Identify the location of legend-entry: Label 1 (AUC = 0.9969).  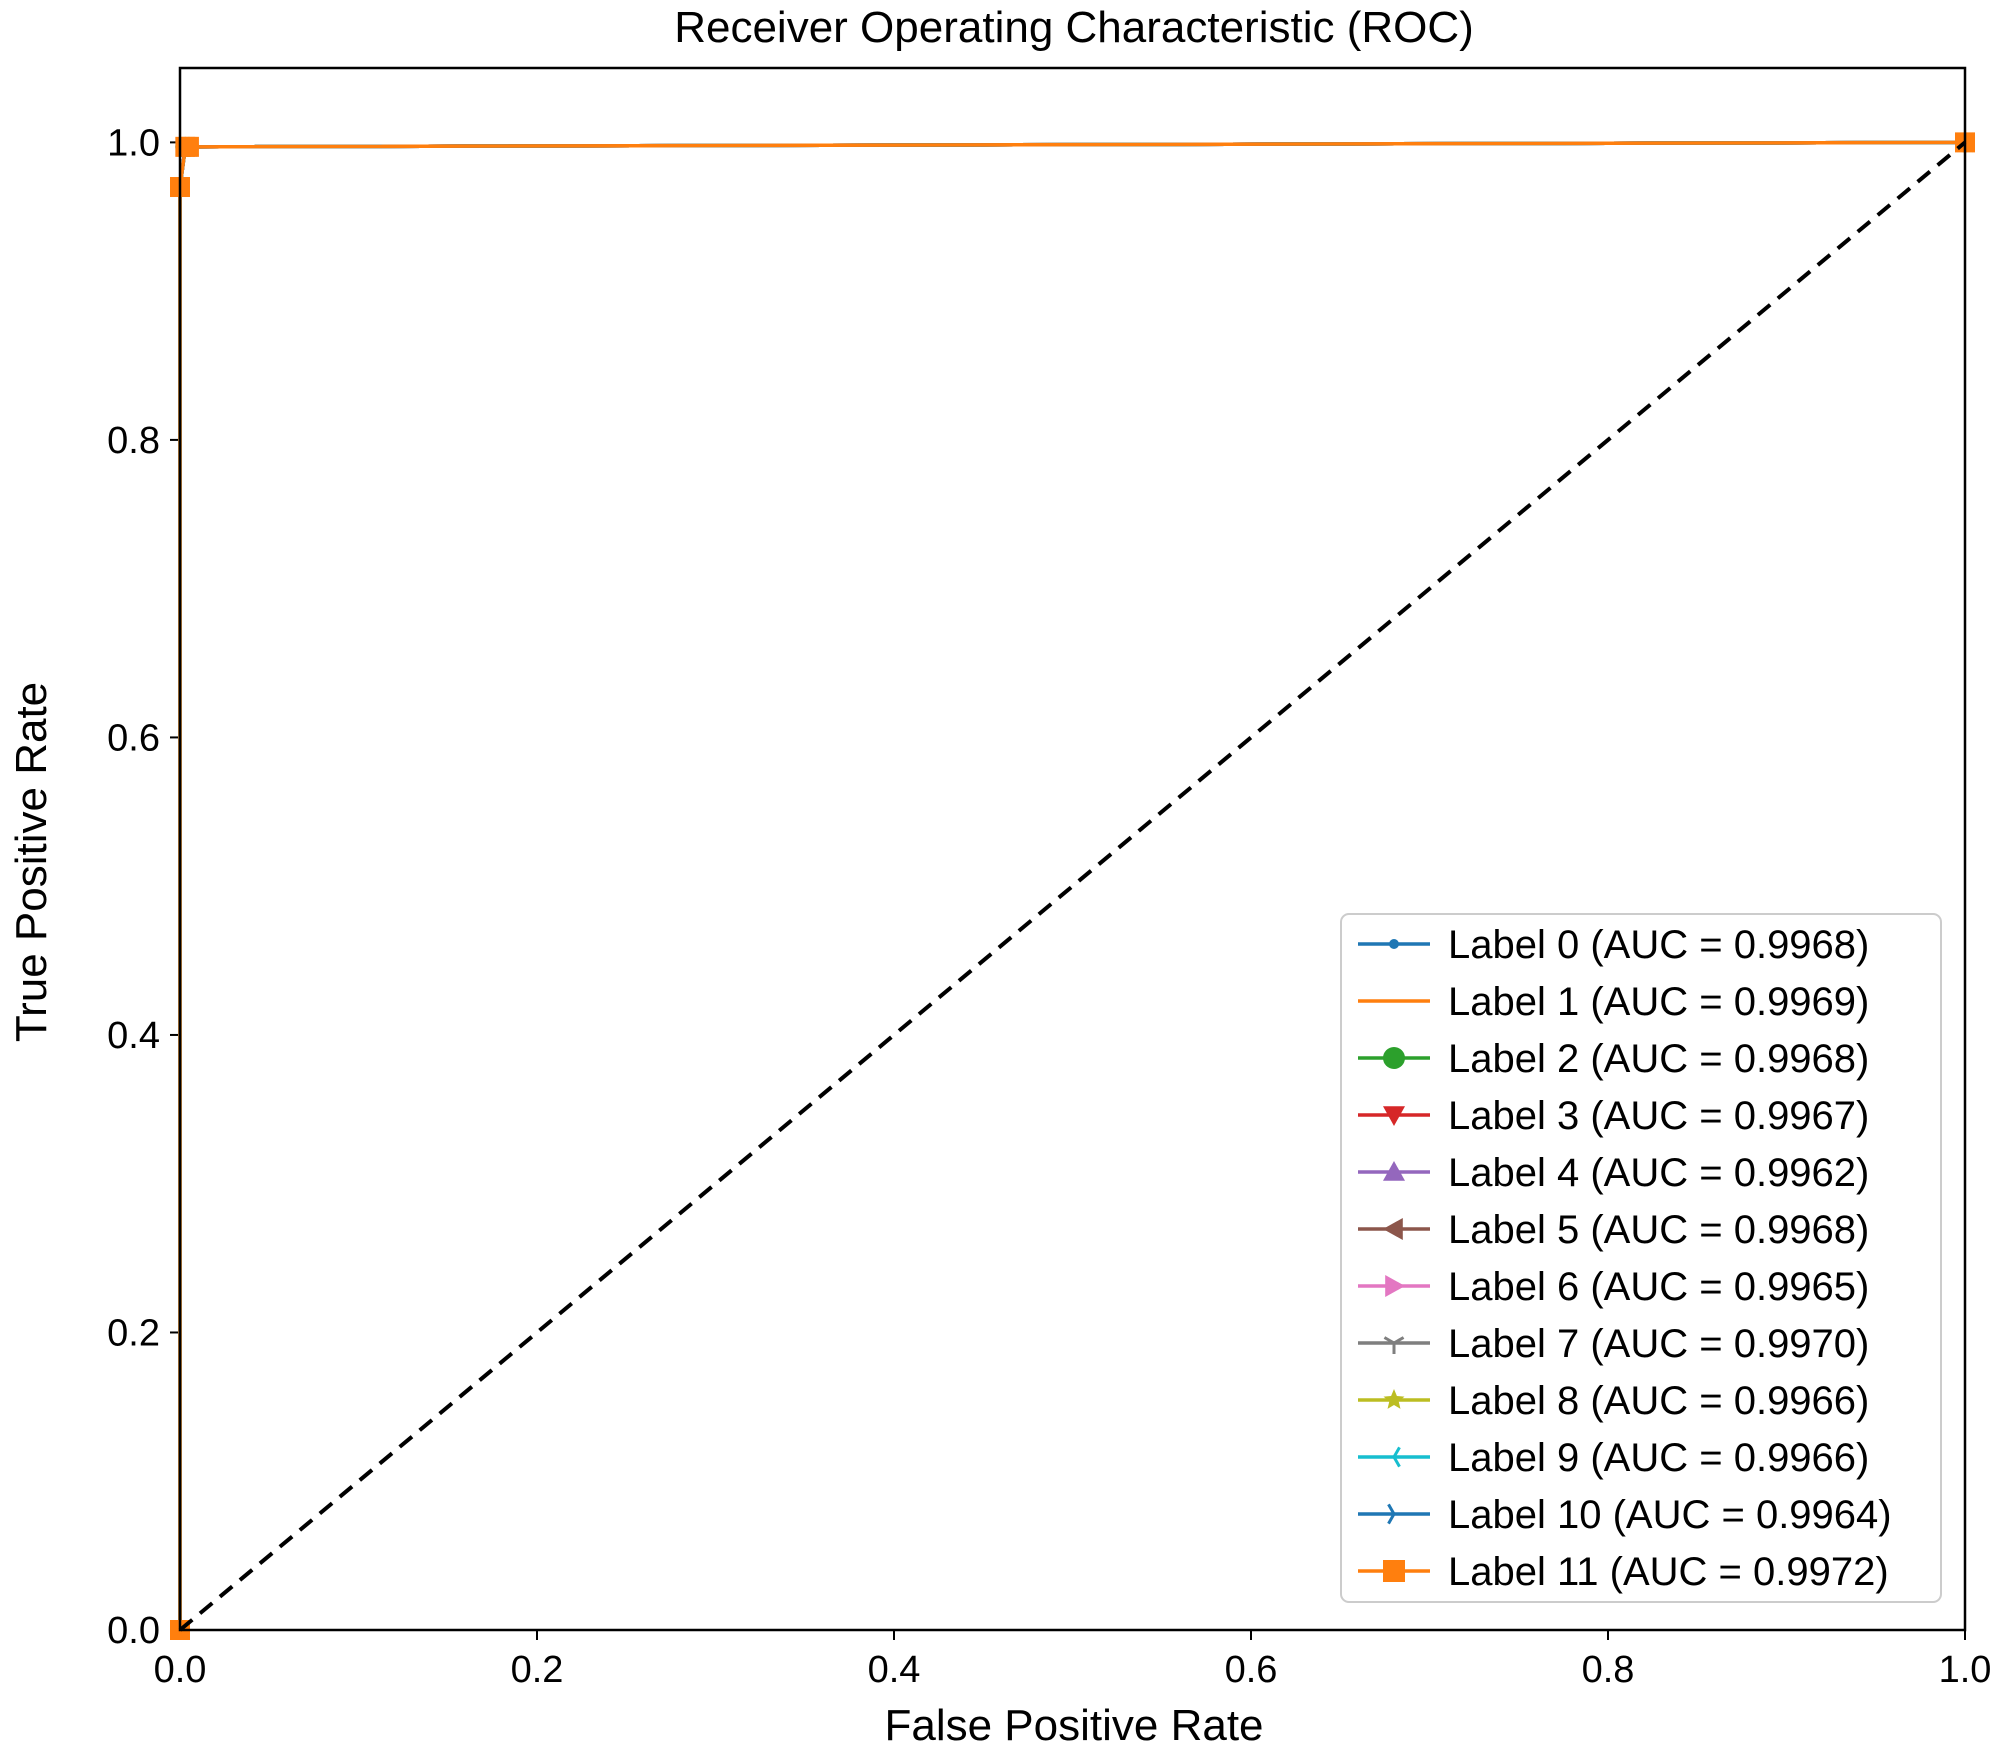
(1613, 1002).